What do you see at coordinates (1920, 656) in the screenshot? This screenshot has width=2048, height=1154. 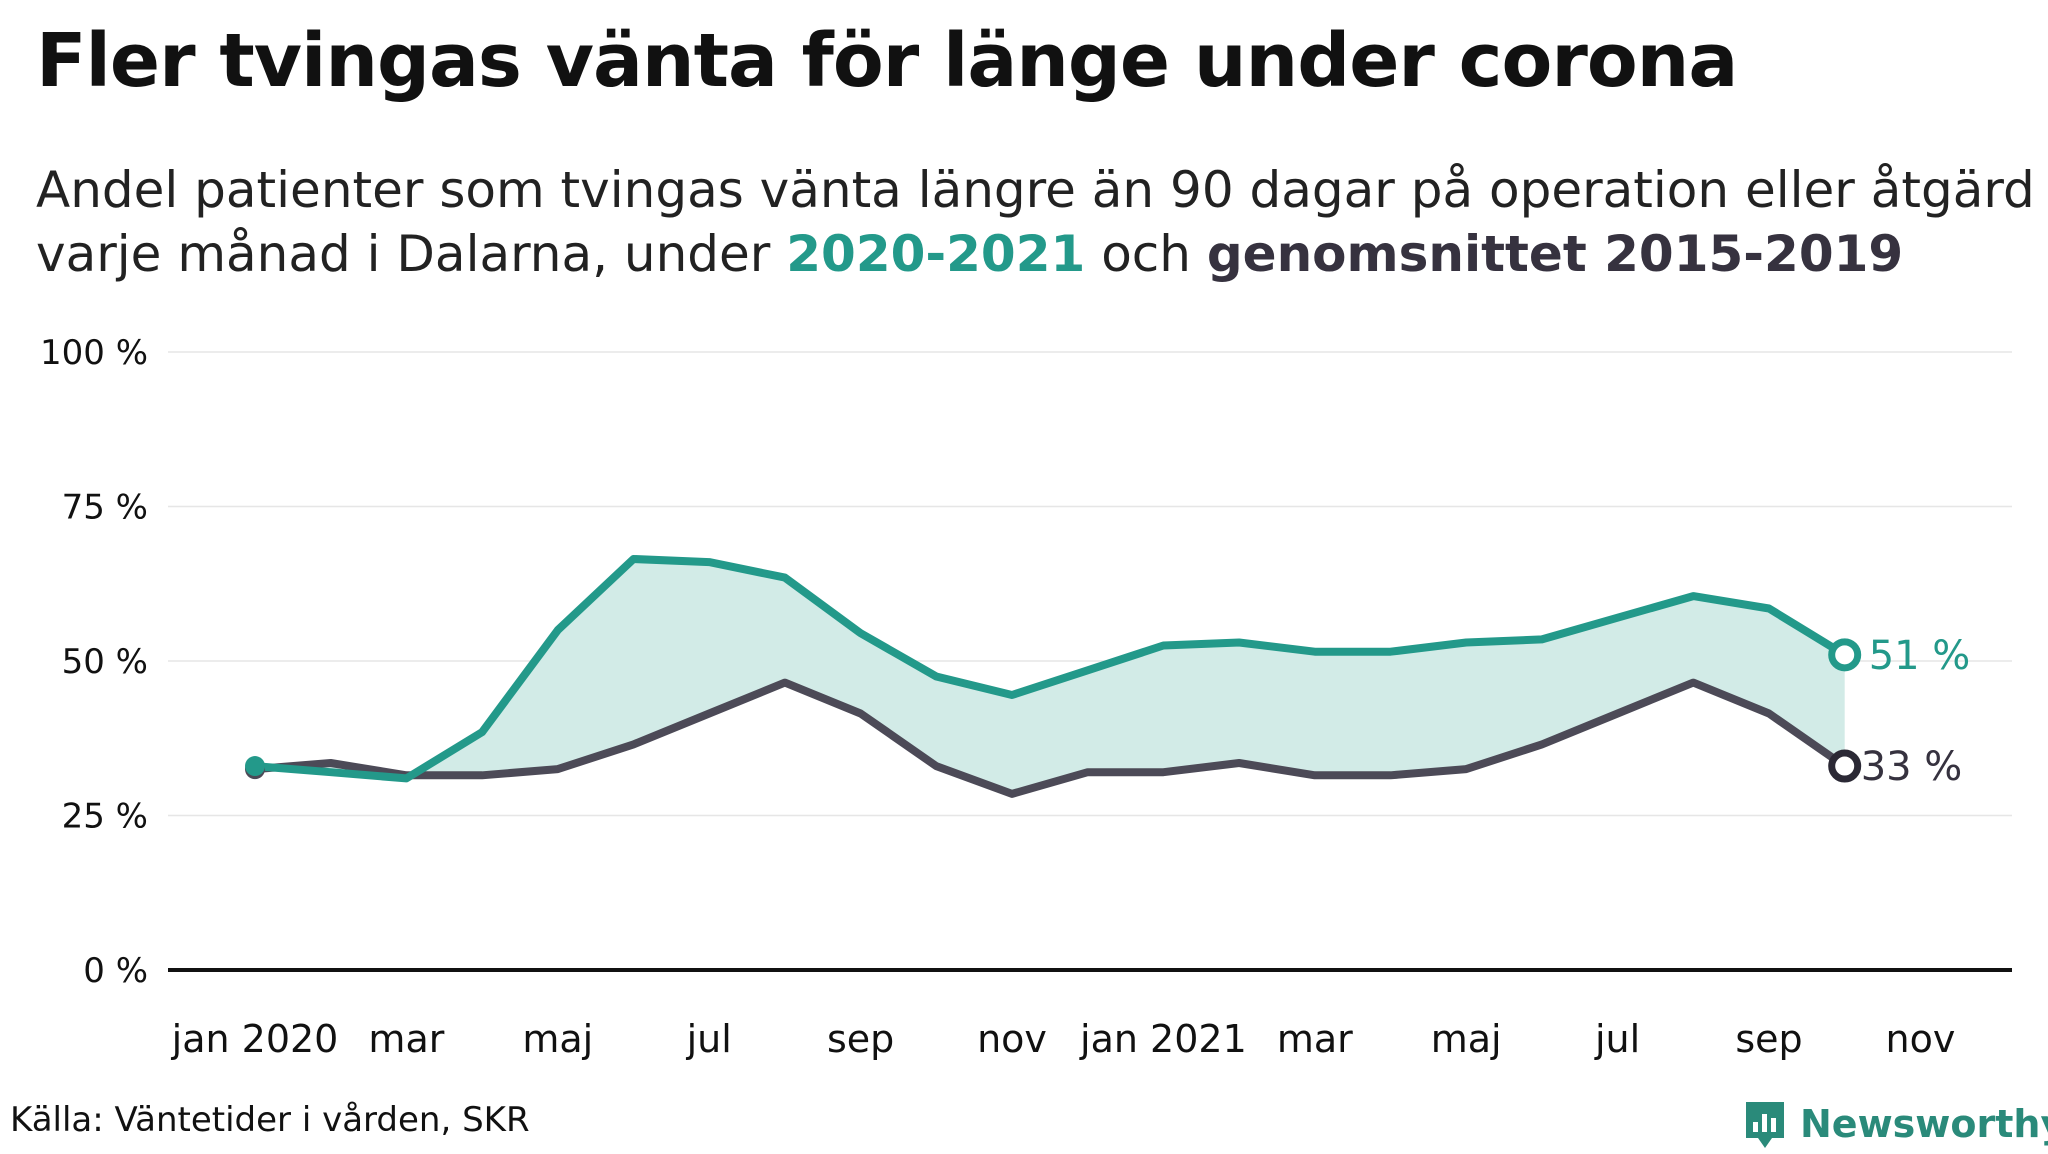 I see `end-label-2020-2021: 51 %` at bounding box center [1920, 656].